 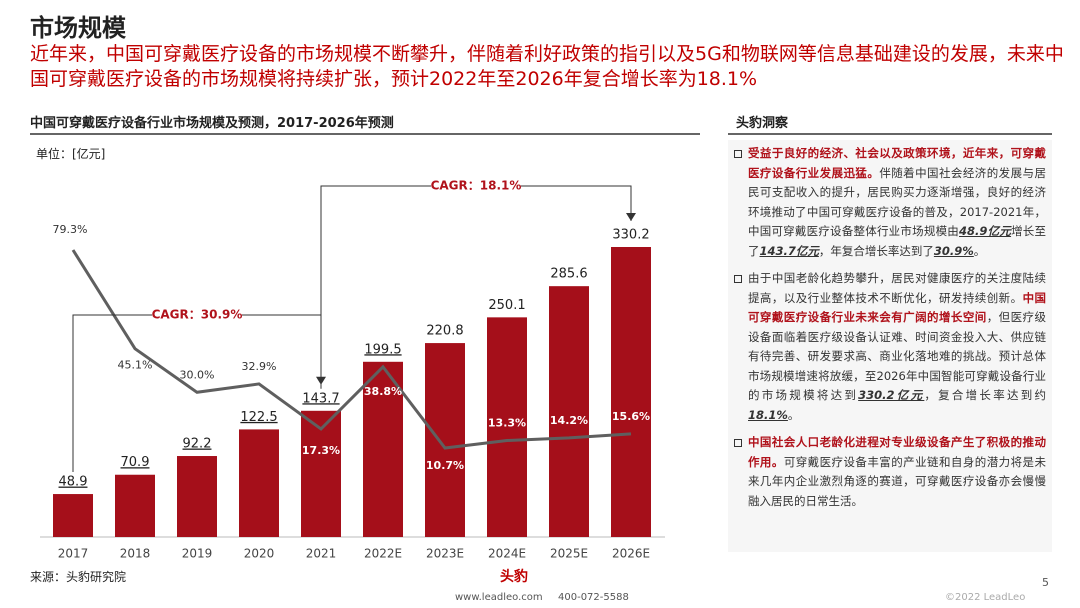 I want to click on annotation: CAGR：18.1%, so click(x=476, y=186).